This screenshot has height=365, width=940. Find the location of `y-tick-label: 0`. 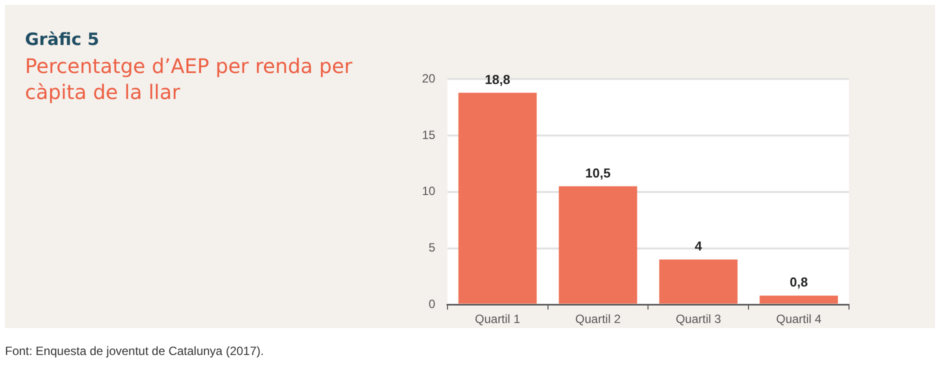

y-tick-label: 0 is located at coordinates (432, 303).